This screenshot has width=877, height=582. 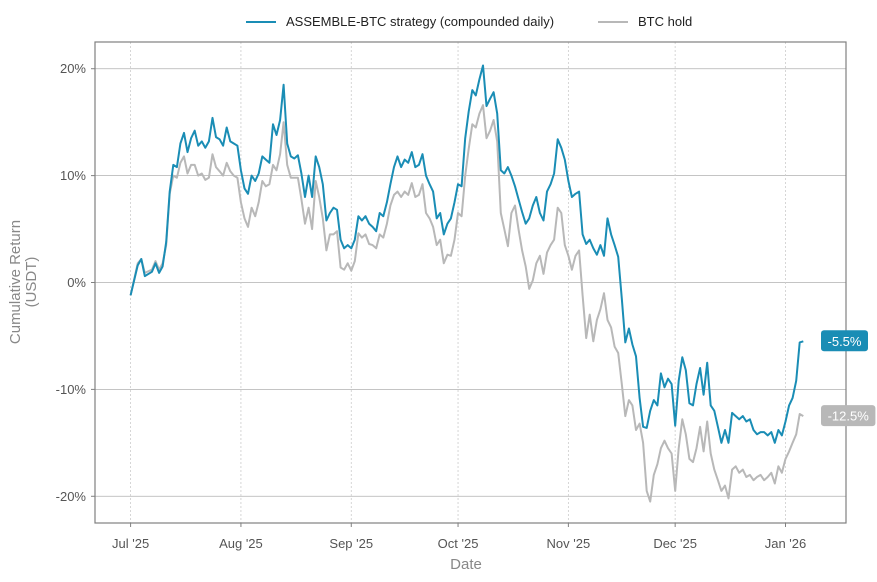 What do you see at coordinates (675, 543) in the screenshot?
I see `x-tick-label: Dec '25` at bounding box center [675, 543].